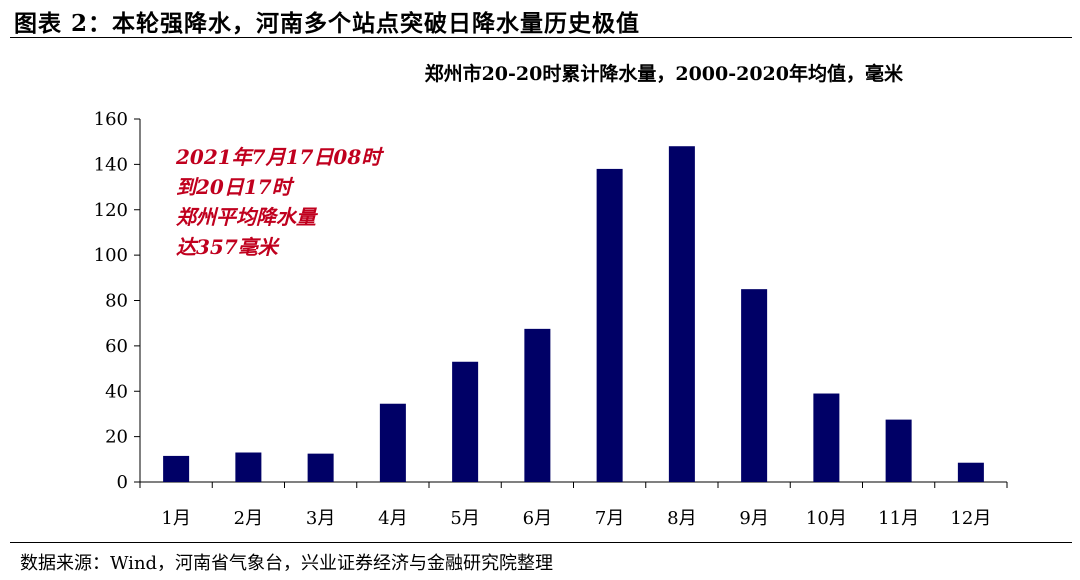  Describe the element at coordinates (898, 518) in the screenshot. I see `x-tick-label: 11月` at that location.